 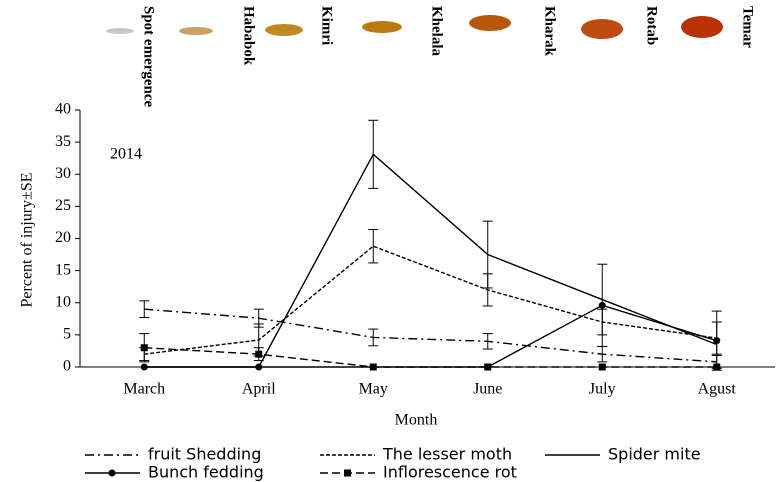 I want to click on legend-label: Spider mite, so click(x=654, y=454).